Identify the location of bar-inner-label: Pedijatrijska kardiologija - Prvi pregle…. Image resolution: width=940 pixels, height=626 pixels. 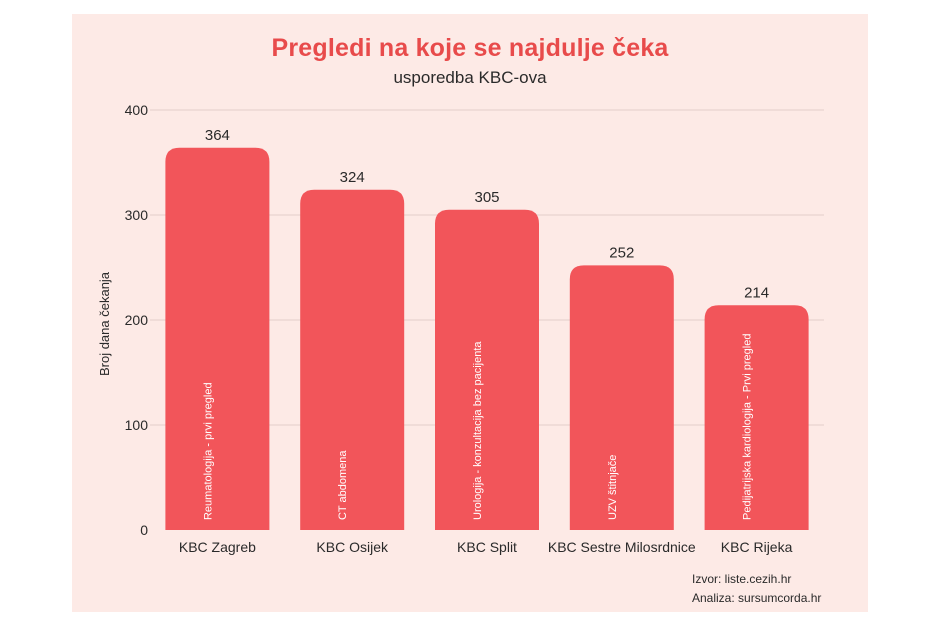
(748, 427).